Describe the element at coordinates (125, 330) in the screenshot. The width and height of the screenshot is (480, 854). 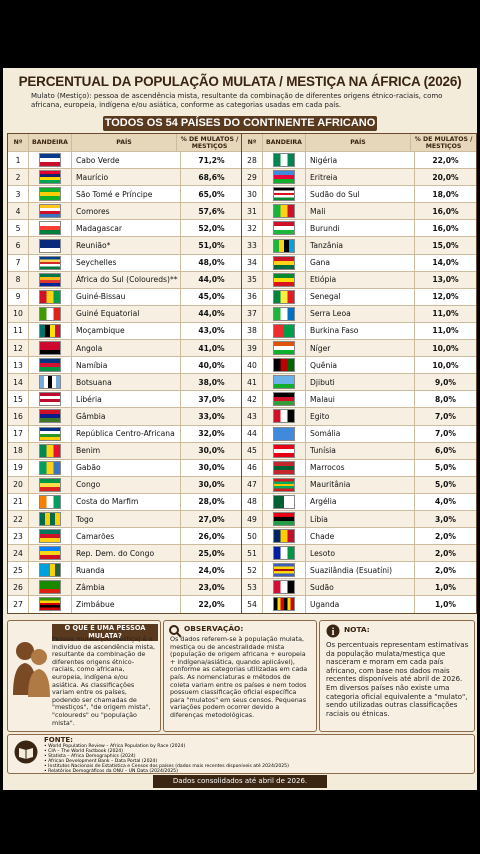
I see `table-row: 11 Moçambique 43,0%` at that location.